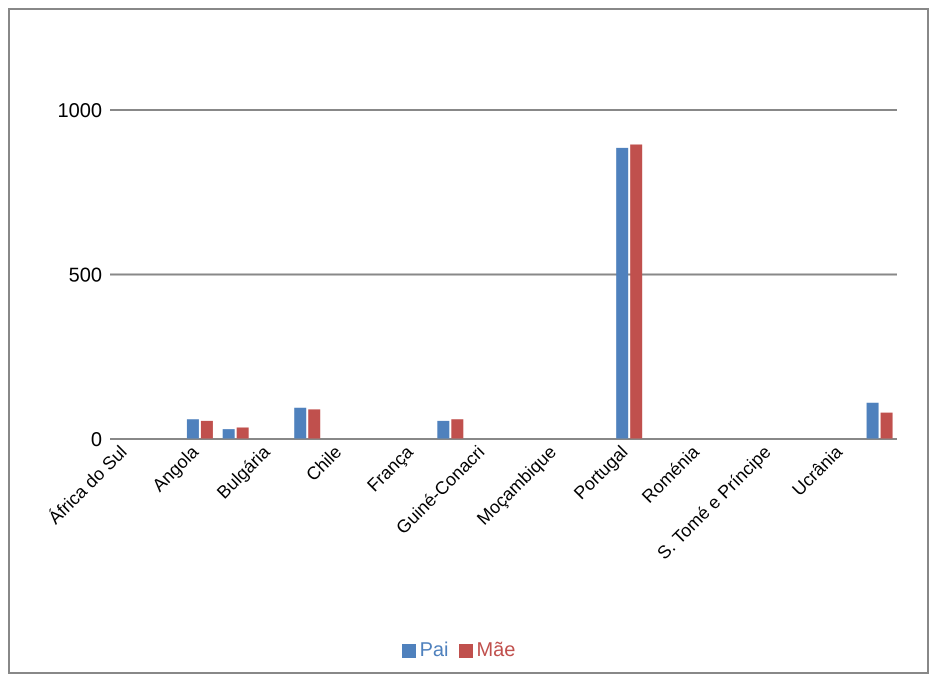 This screenshot has width=939, height=684. I want to click on y-tick-label: 0, so click(96, 440).